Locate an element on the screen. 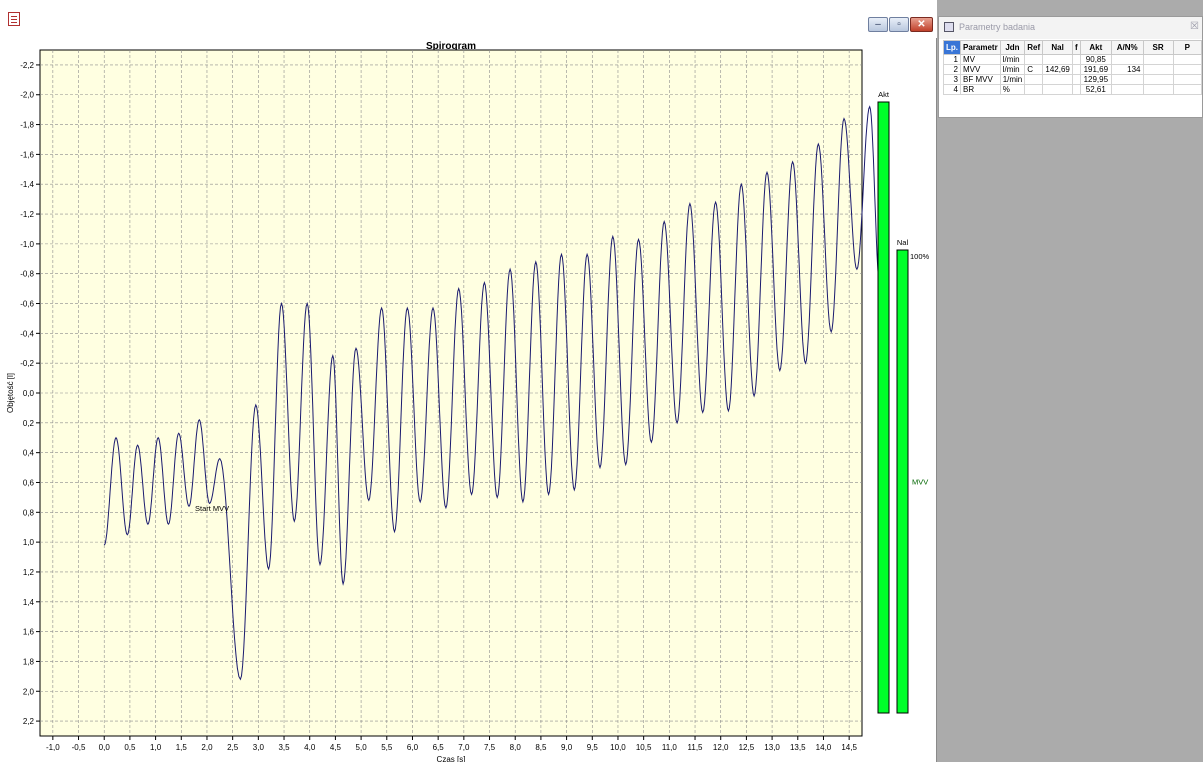  x-tick-label: 14,0 is located at coordinates (824, 747).